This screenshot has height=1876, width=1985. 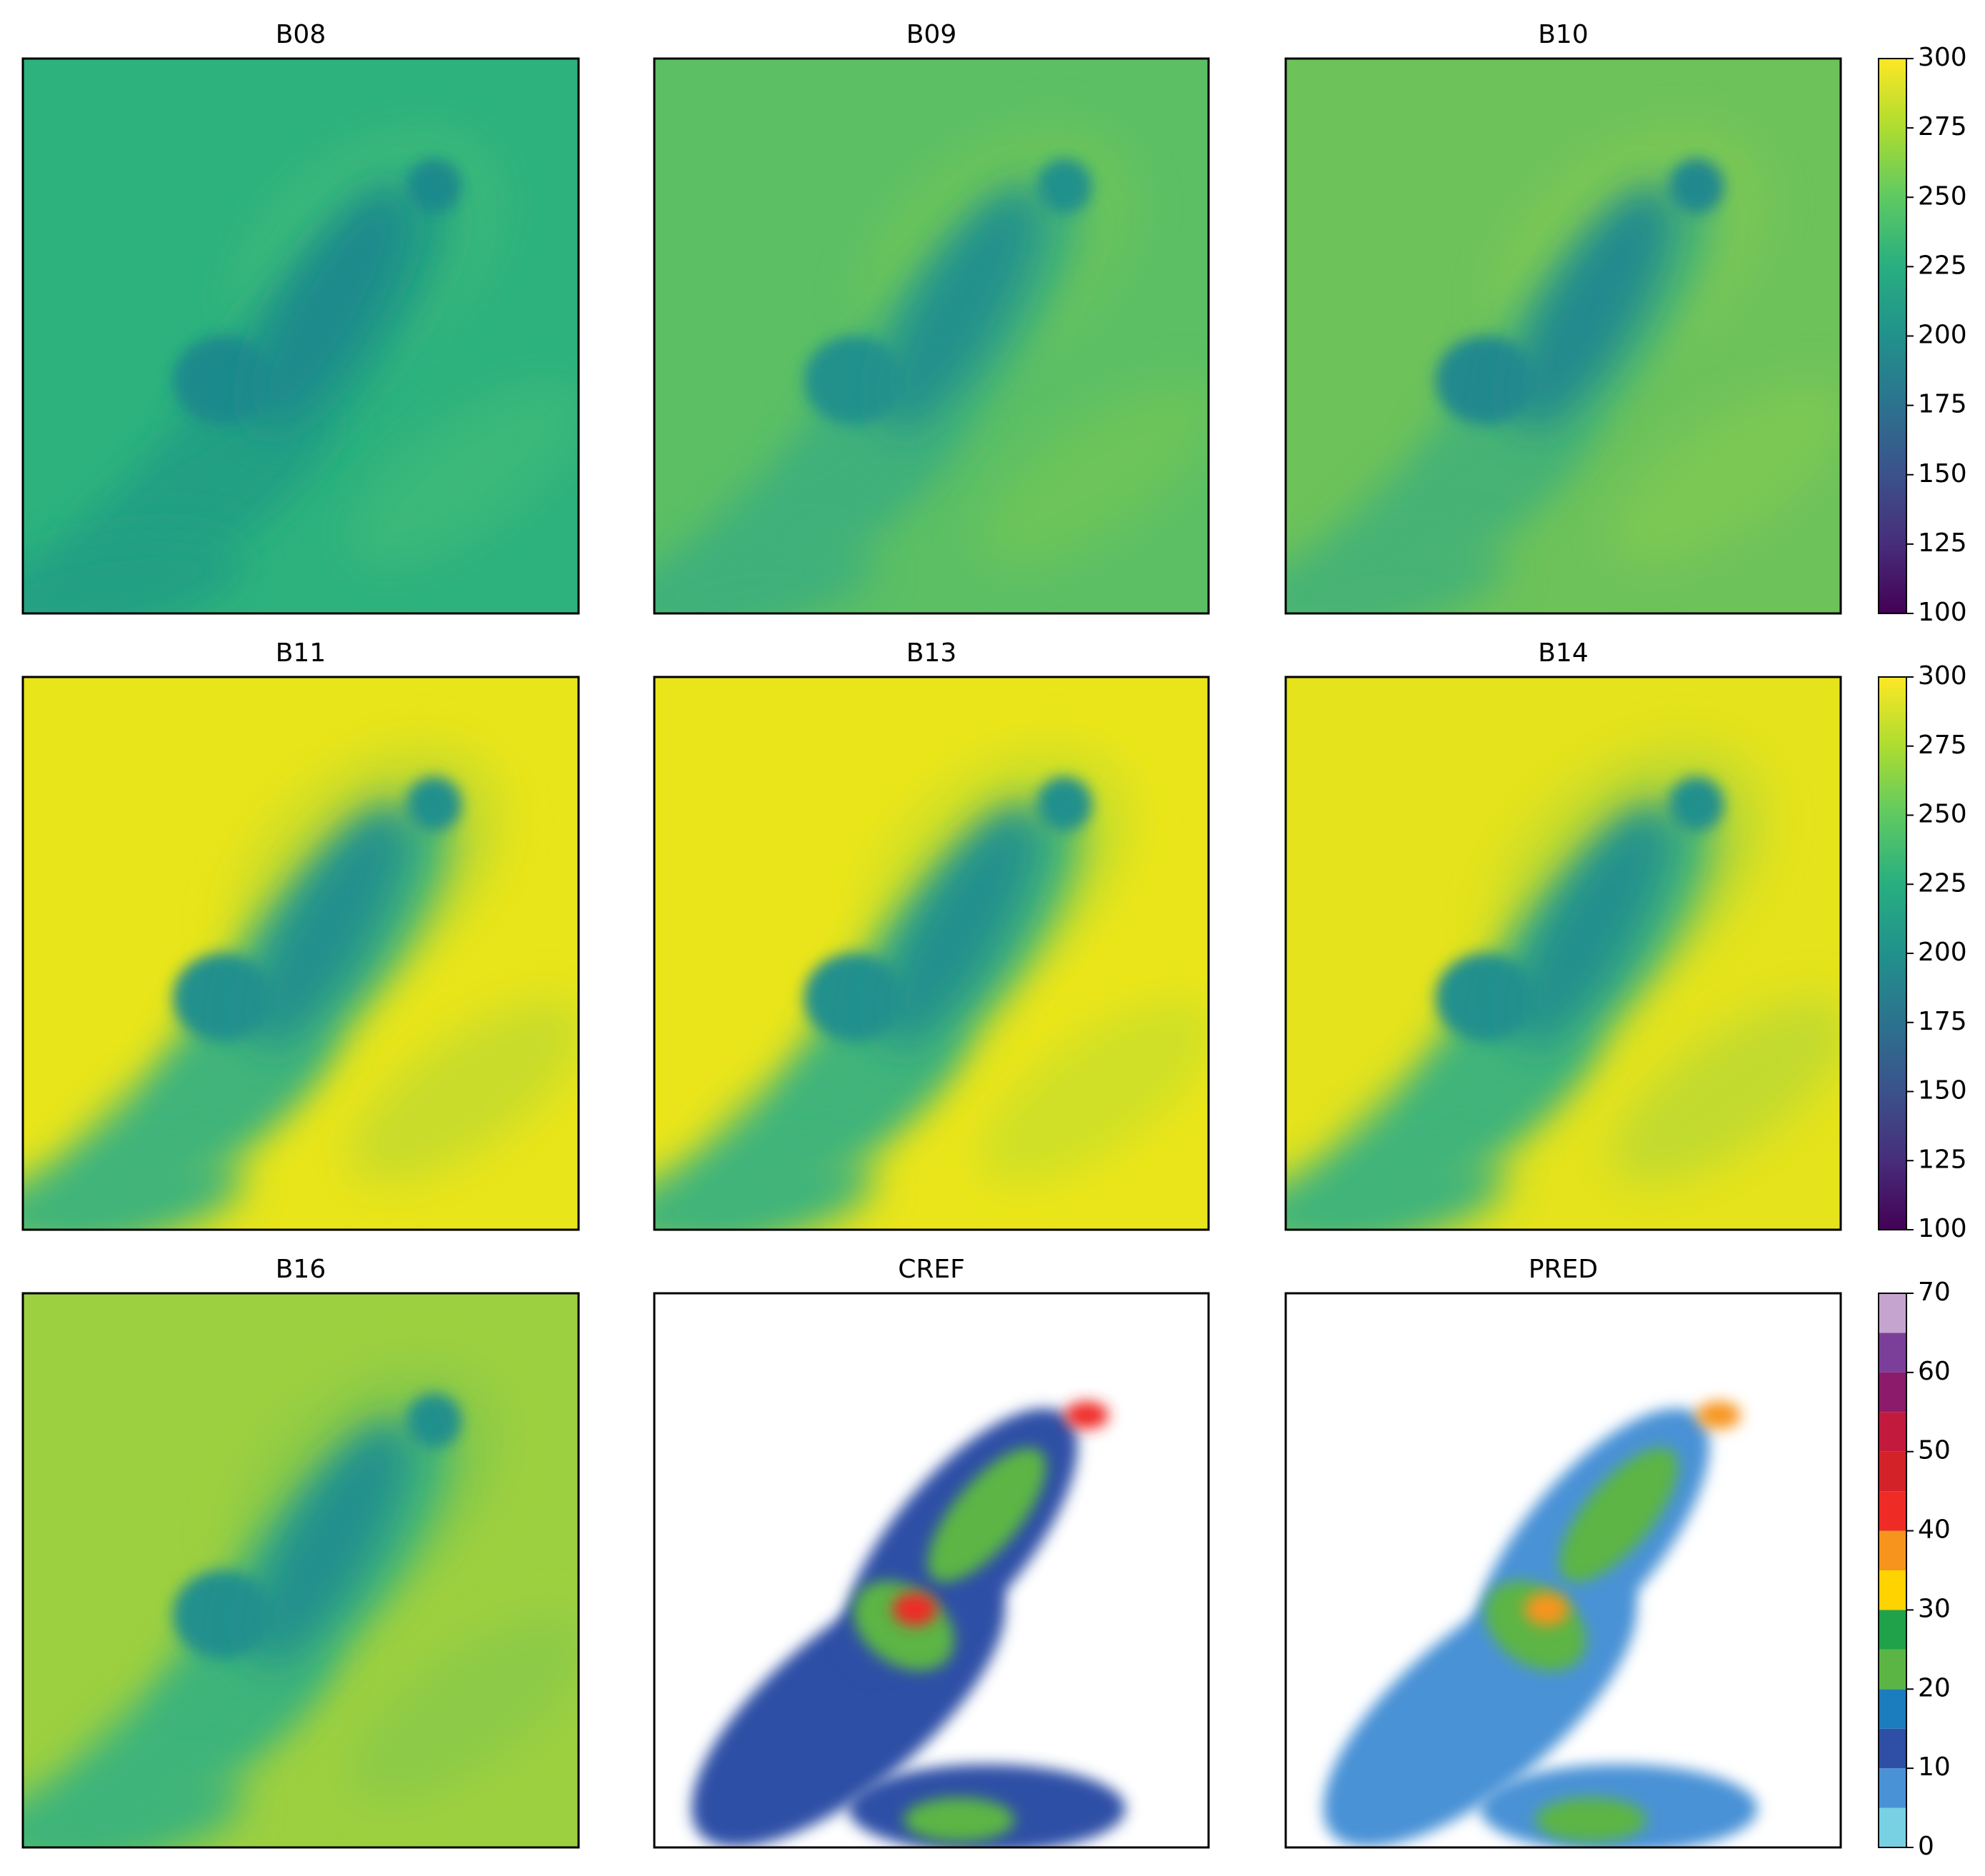 I want to click on colorbar-tick-label: 50, so click(x=1934, y=1450).